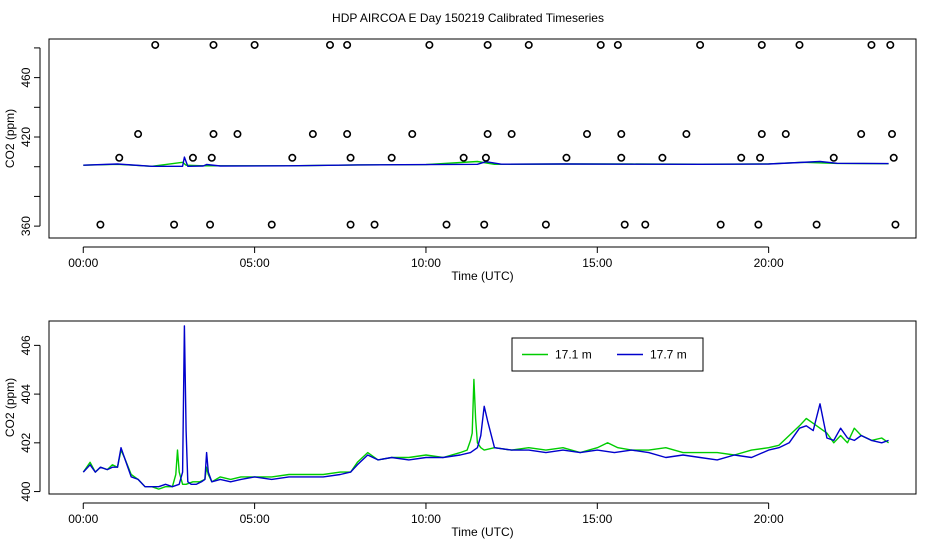 The width and height of the screenshot is (936, 540). I want to click on y-tick-label: 420, so click(26, 137).